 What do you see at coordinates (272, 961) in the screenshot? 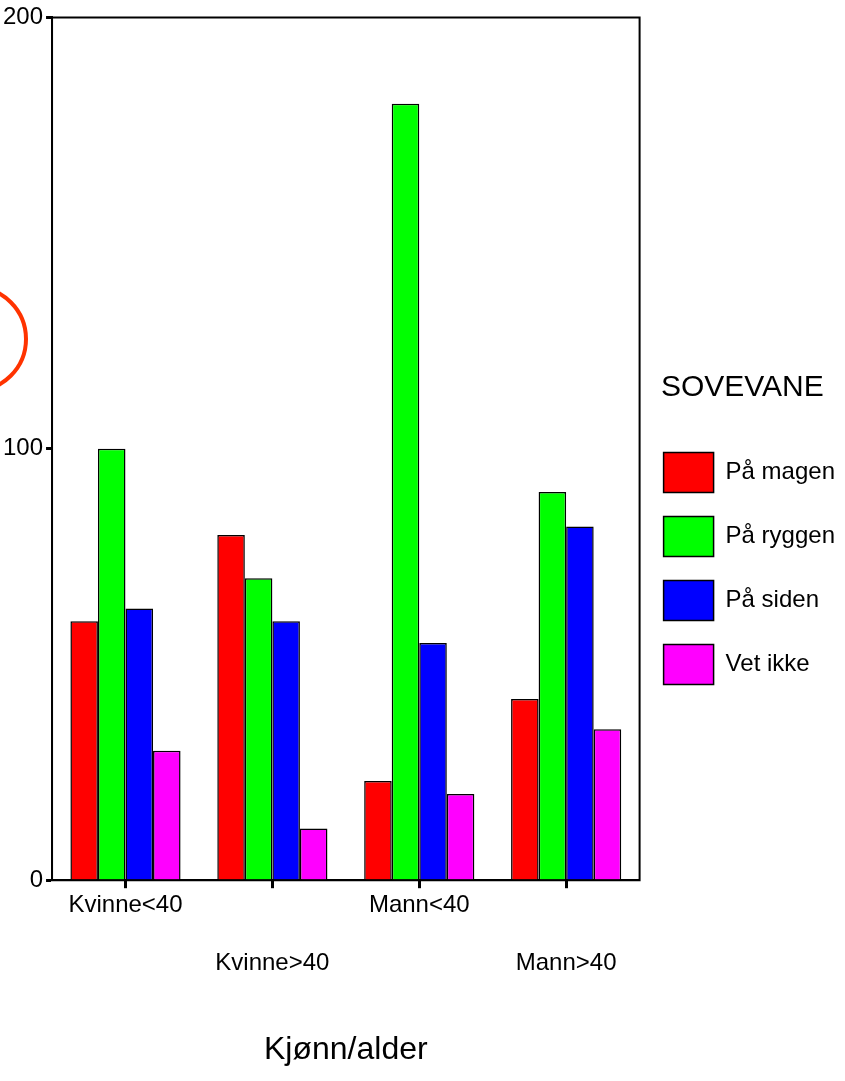
I see `x-tick-label: Kvinne>40` at bounding box center [272, 961].